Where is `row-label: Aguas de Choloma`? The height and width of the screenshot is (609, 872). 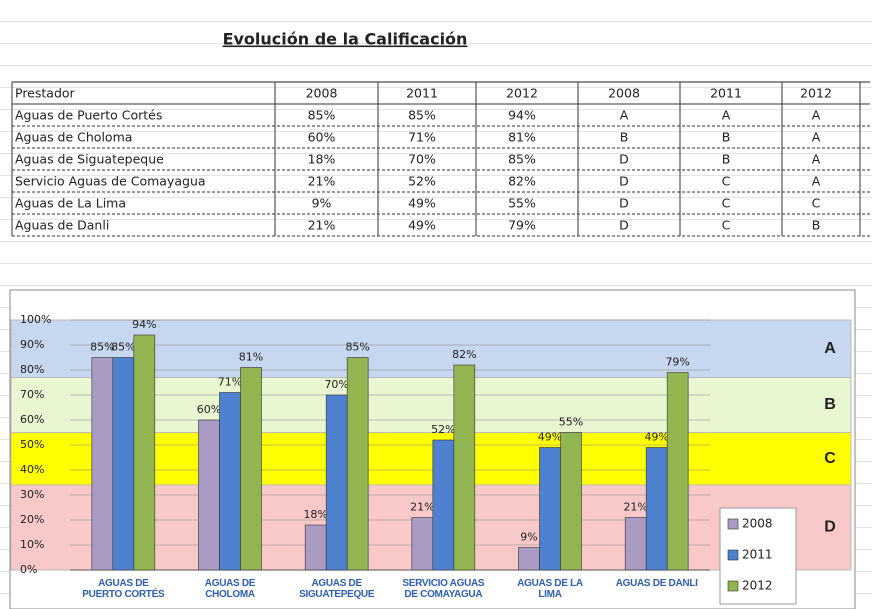 row-label: Aguas de Choloma is located at coordinates (73, 137).